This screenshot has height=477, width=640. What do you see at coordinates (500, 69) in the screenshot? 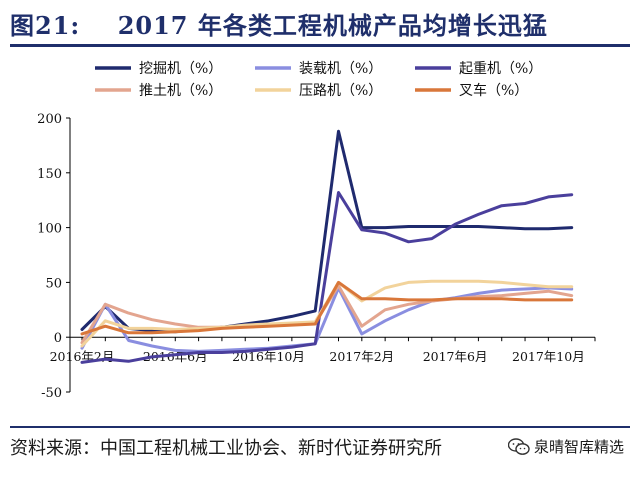
I see `legend-label-3: 起重机（%）` at bounding box center [500, 69].